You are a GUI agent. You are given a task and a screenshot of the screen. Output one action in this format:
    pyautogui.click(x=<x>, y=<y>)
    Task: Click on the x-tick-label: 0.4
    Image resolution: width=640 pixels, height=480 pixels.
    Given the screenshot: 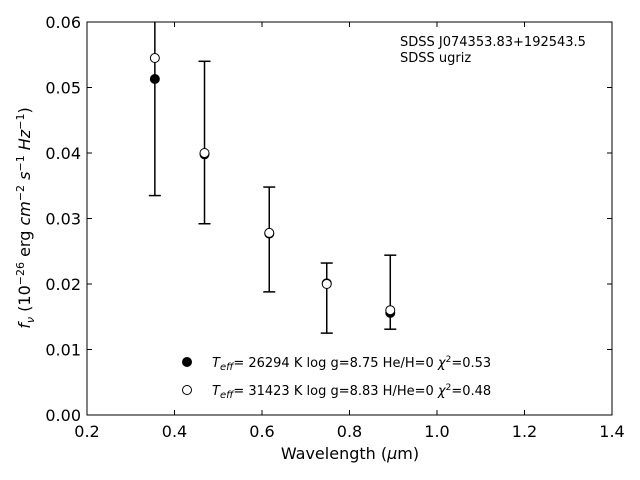 What is the action you would take?
    pyautogui.click(x=174, y=431)
    